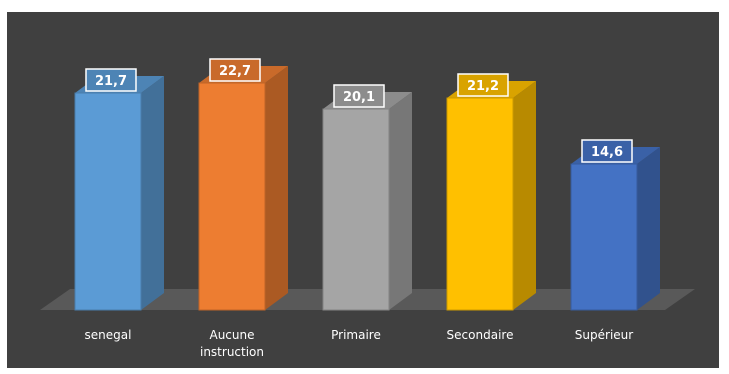 This screenshot has height=374, width=729. I want to click on data-label-1: 21,7, so click(111, 80).